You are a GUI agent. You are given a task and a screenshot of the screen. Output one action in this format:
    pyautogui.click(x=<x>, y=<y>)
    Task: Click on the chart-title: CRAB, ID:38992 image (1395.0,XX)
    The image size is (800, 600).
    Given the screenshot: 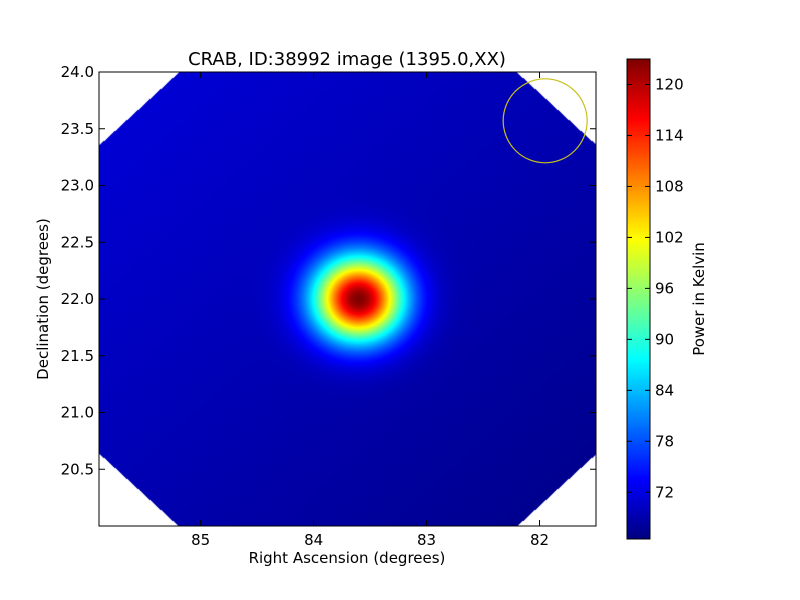 What is the action you would take?
    pyautogui.click(x=347, y=59)
    